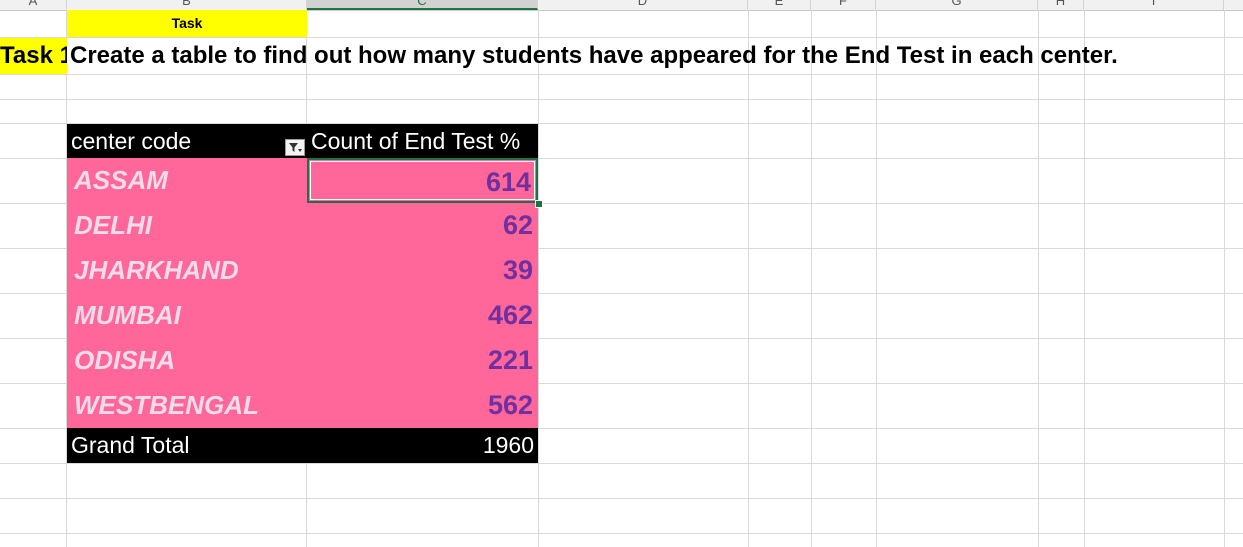  I want to click on column-header-bar: A B C D E F G H I, so click(621, 5).